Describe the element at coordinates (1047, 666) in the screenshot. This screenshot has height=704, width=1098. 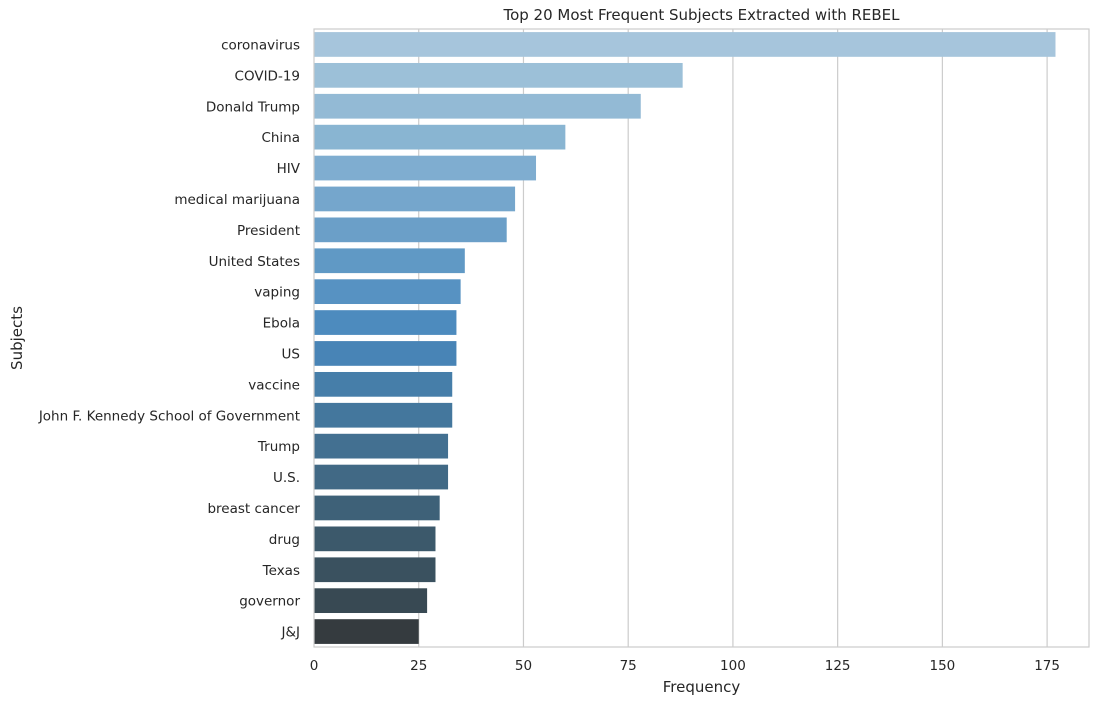
I see `x-tick-label: 175` at that location.